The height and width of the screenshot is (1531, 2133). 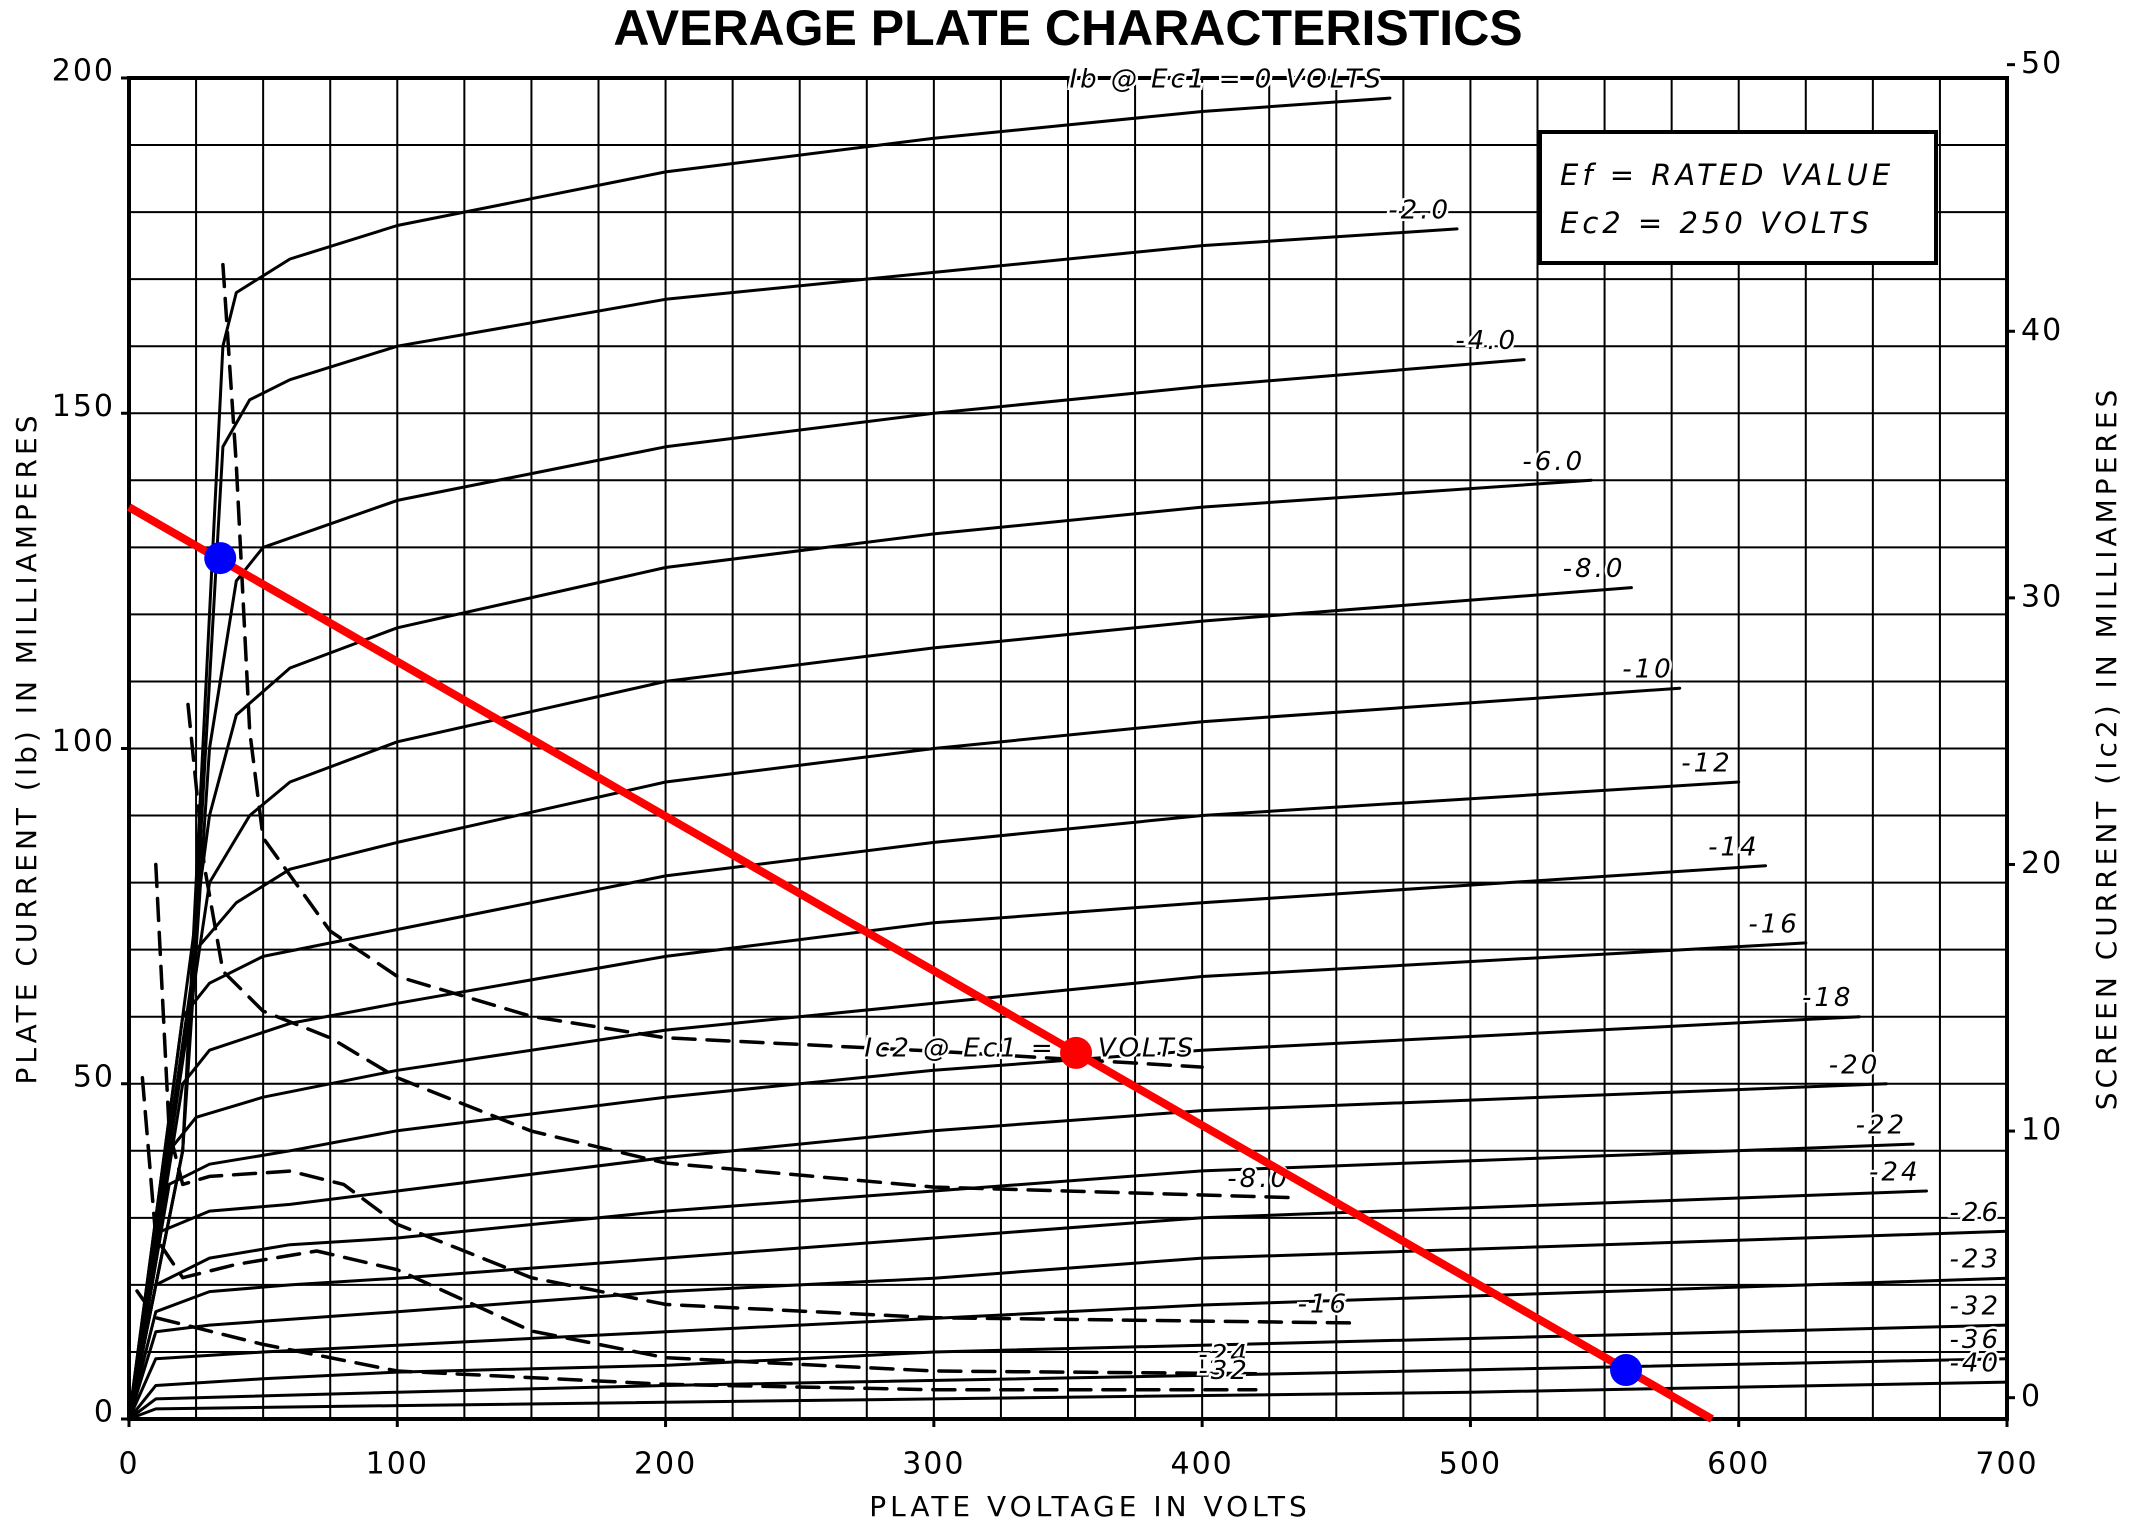 What do you see at coordinates (83, 71) in the screenshot?
I see `y-tick-label: 200` at bounding box center [83, 71].